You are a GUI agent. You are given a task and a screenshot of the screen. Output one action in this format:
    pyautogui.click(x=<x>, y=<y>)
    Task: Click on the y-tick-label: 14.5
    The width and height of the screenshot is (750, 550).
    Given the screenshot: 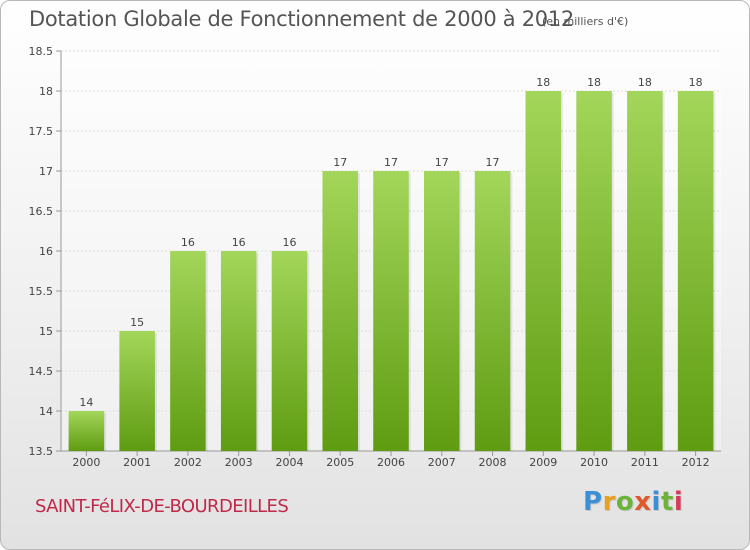 What is the action you would take?
    pyautogui.click(x=41, y=371)
    